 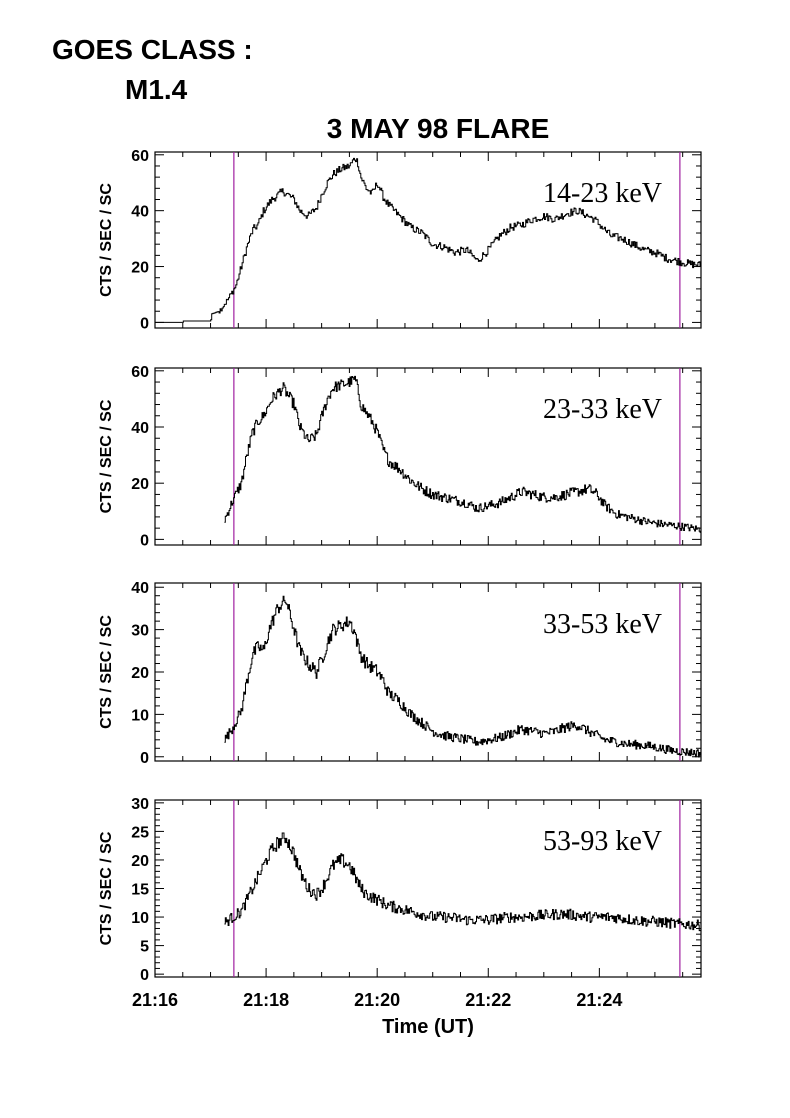 What do you see at coordinates (155, 1000) in the screenshot?
I see `x-tick-label: 21:16` at bounding box center [155, 1000].